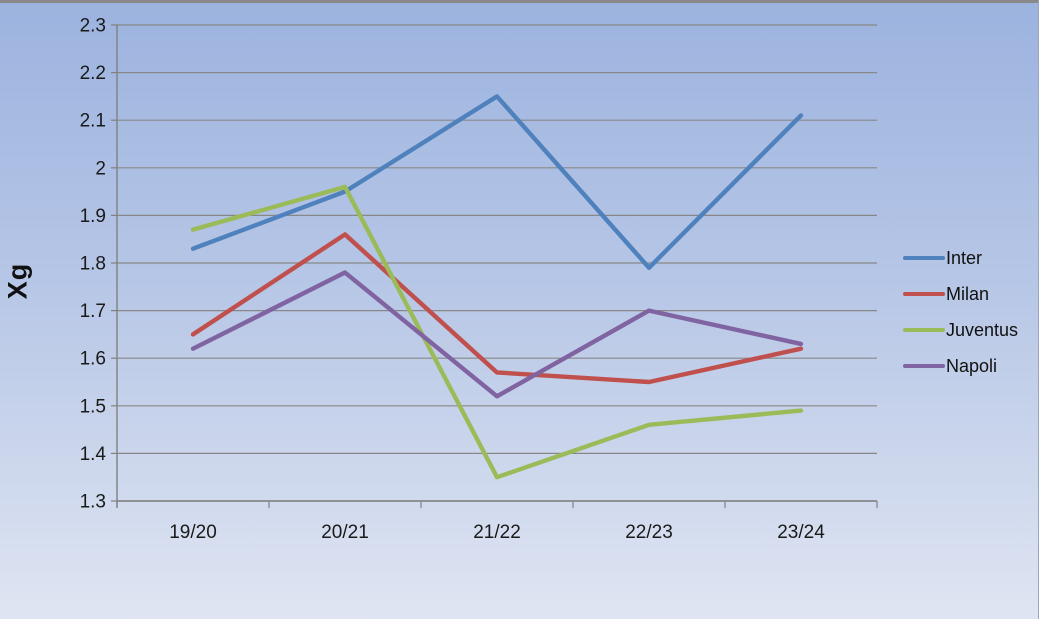 This screenshot has width=1039, height=619. I want to click on x-tick-label: 21/22, so click(497, 532).